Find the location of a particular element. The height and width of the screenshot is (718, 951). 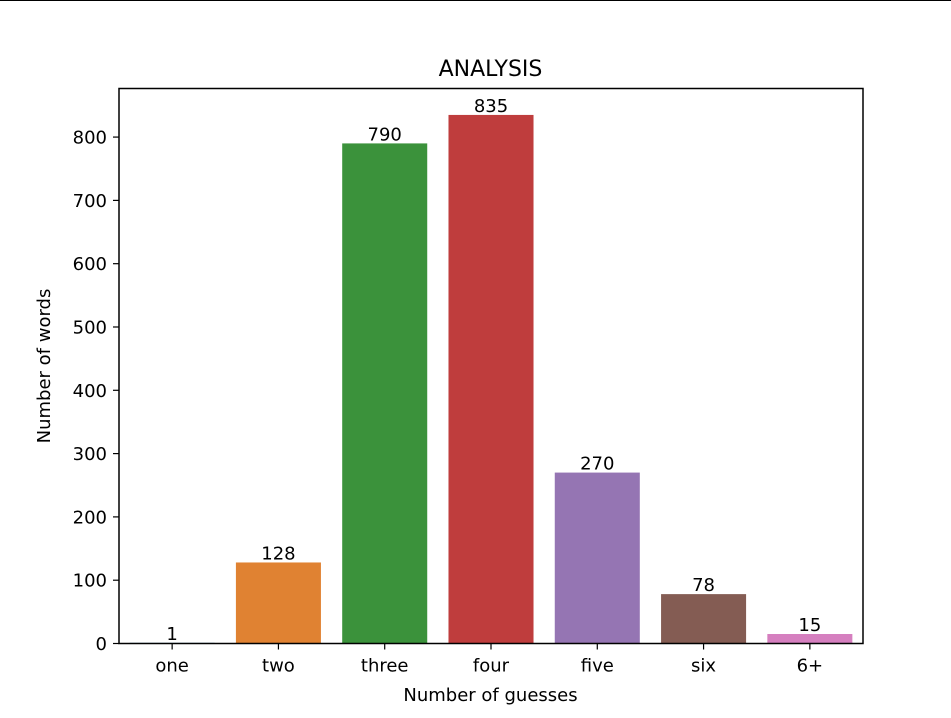

bar-two is located at coordinates (278, 603).